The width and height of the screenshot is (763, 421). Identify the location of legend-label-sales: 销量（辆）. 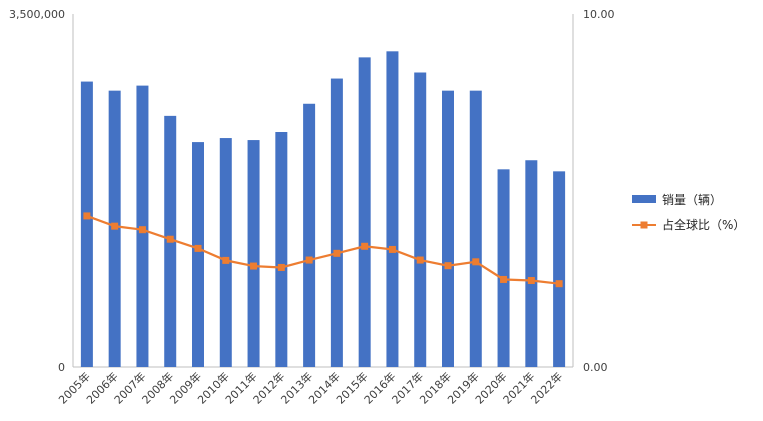
(692, 200).